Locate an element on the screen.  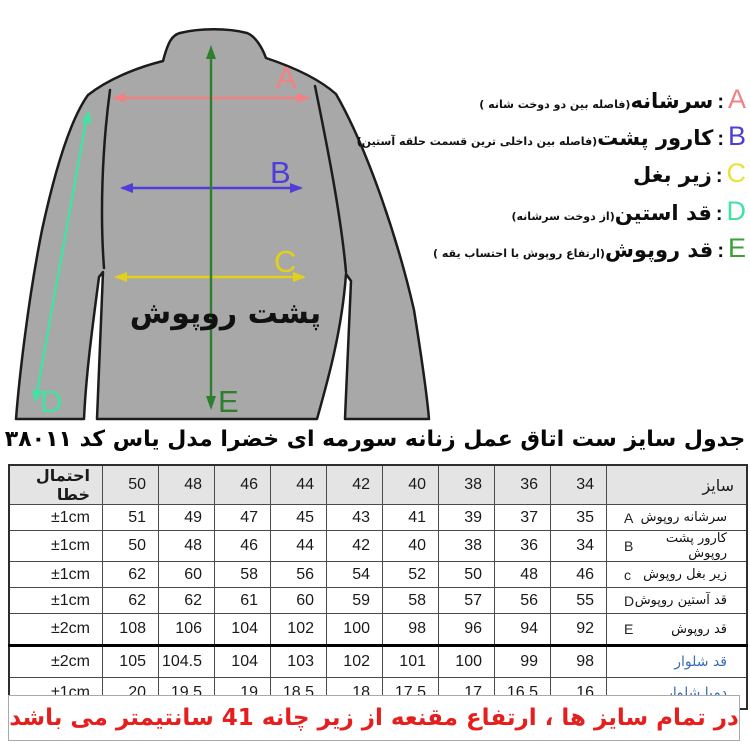
row-label-cell: c زیر بغل روپوش is located at coordinates (677, 574).